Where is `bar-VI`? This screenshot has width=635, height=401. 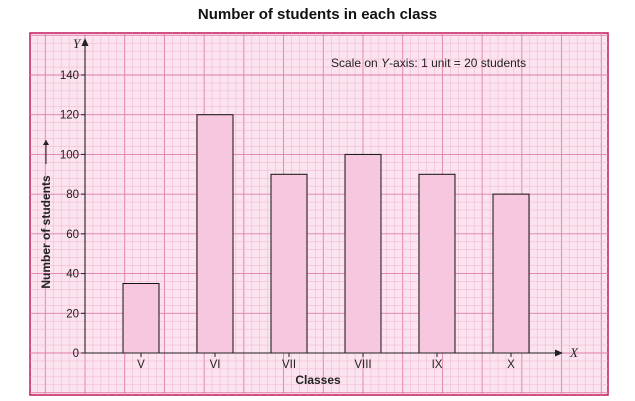
bar-VI is located at coordinates (215, 234).